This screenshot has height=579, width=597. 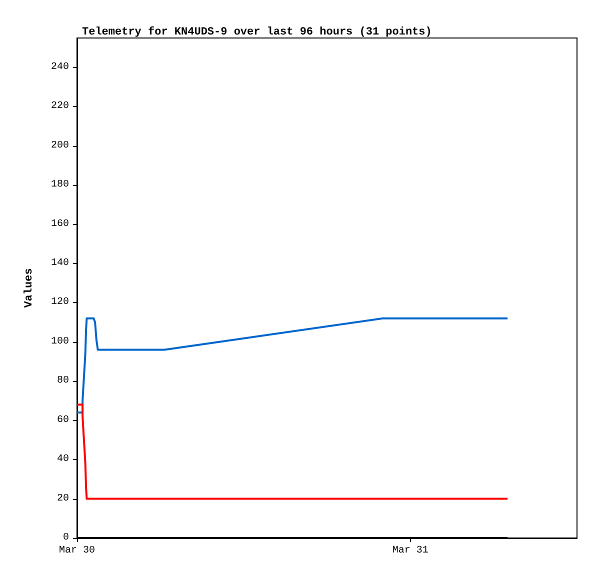 What do you see at coordinates (62, 420) in the screenshot?
I see `y-tick-label: 60` at bounding box center [62, 420].